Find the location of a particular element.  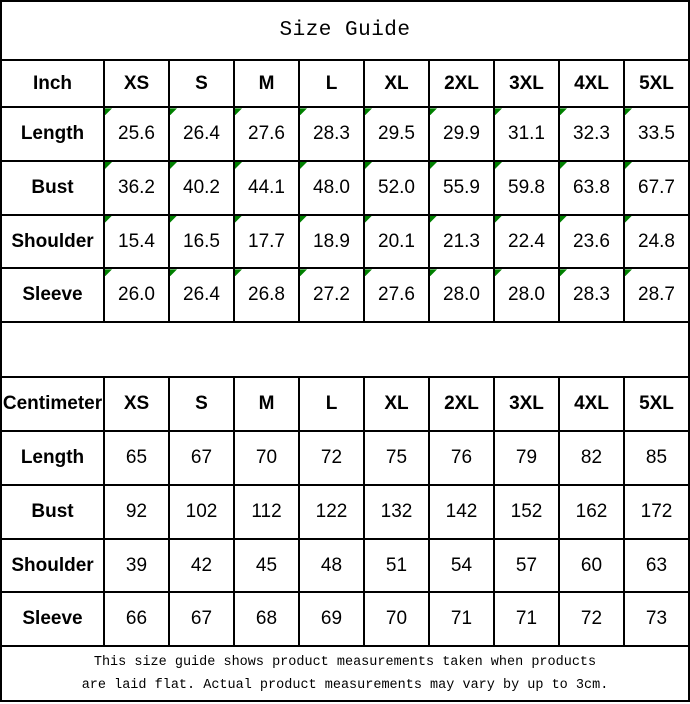

measurement-cell: 152 is located at coordinates (526, 512).